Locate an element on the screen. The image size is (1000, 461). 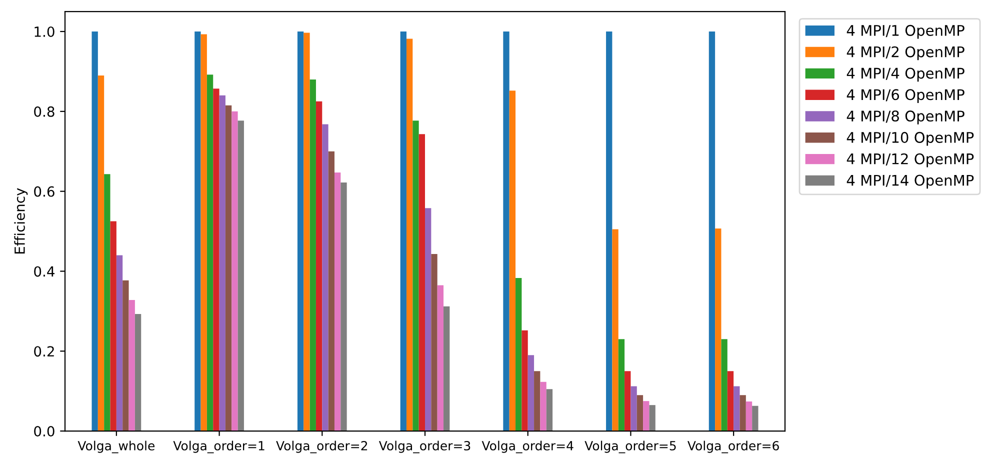
x-tick-label: Volga_order=1 is located at coordinates (218, 447).